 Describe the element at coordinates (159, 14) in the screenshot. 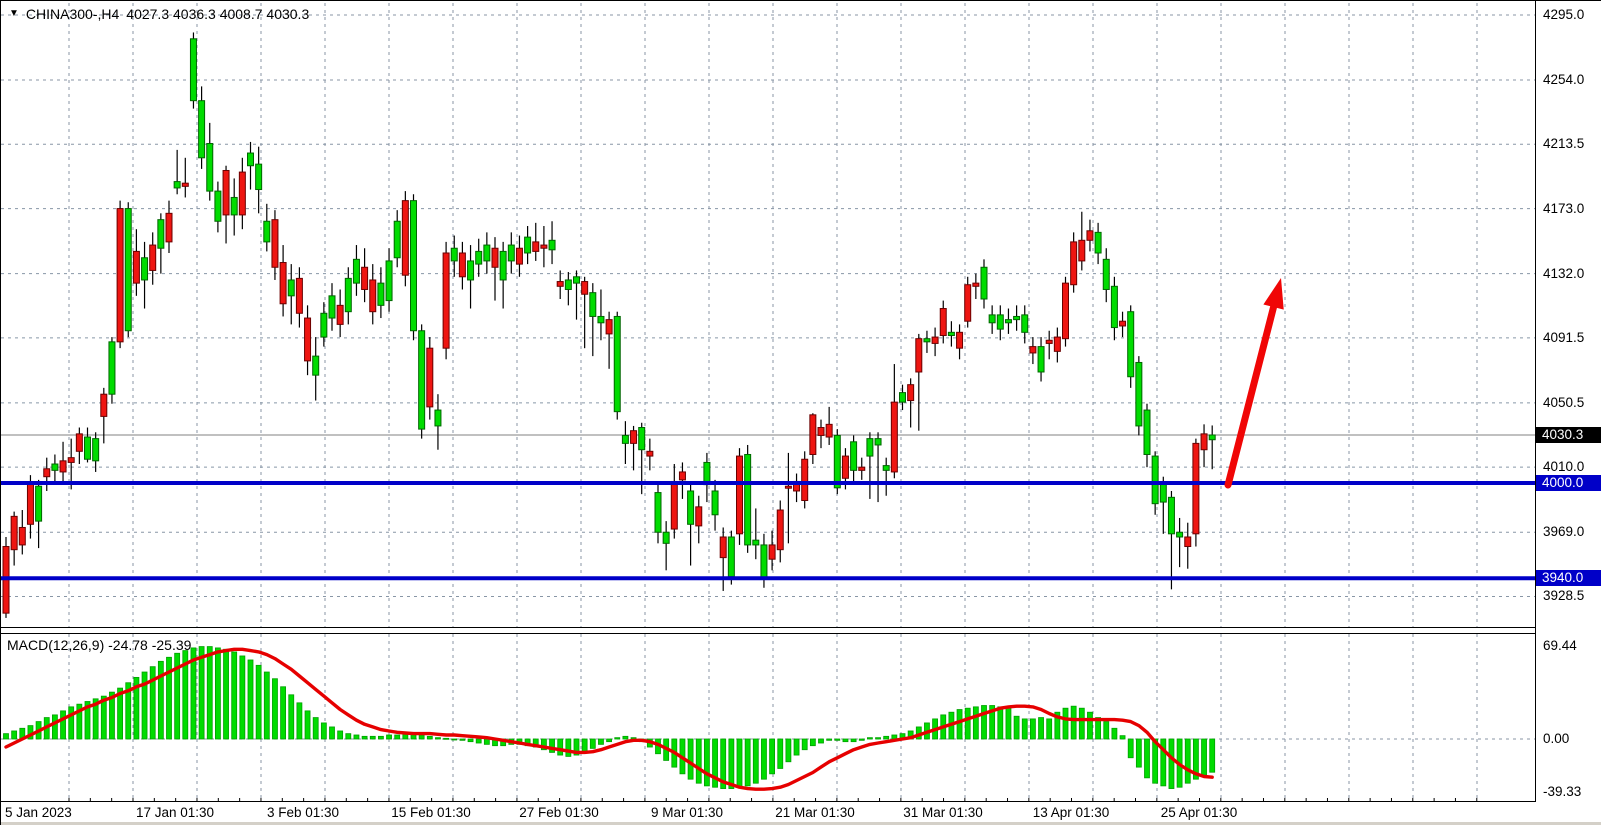

I see `symbol-title: ▼ CHINA300-,H4 4027.3 4036.3 4008.7 4030.3` at that location.